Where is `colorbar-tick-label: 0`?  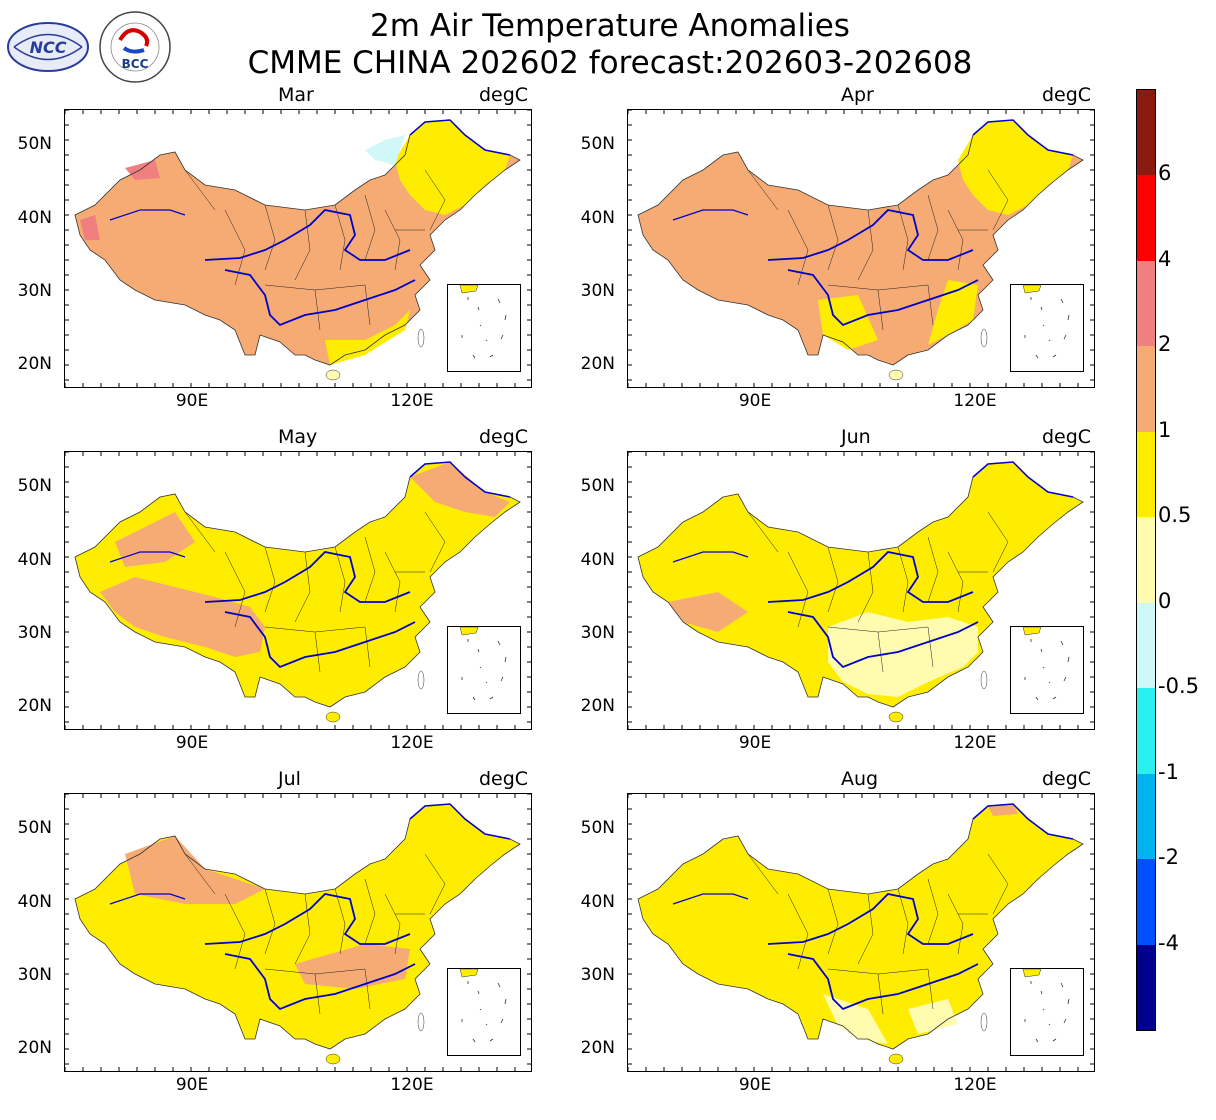 colorbar-tick-label: 0 is located at coordinates (1165, 600).